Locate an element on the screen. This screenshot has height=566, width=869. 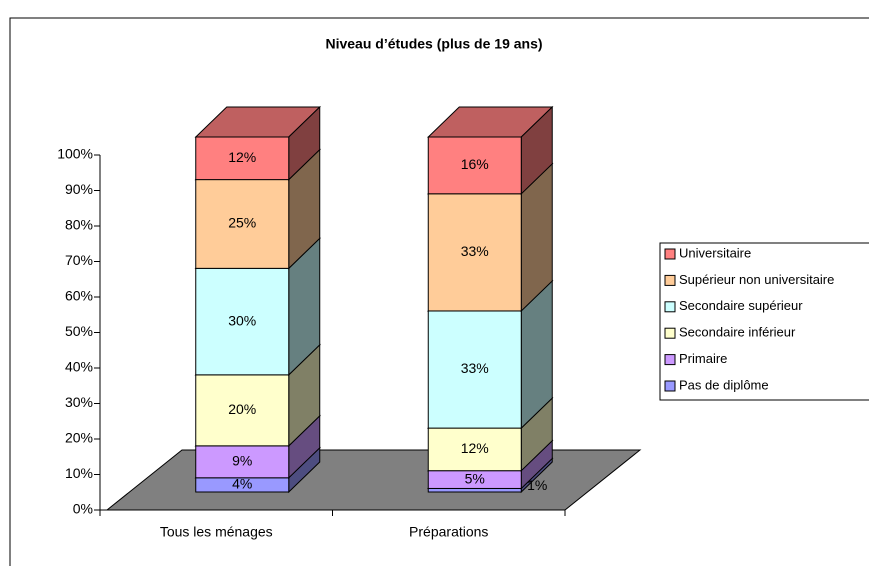
data-label: 16% is located at coordinates (475, 164).